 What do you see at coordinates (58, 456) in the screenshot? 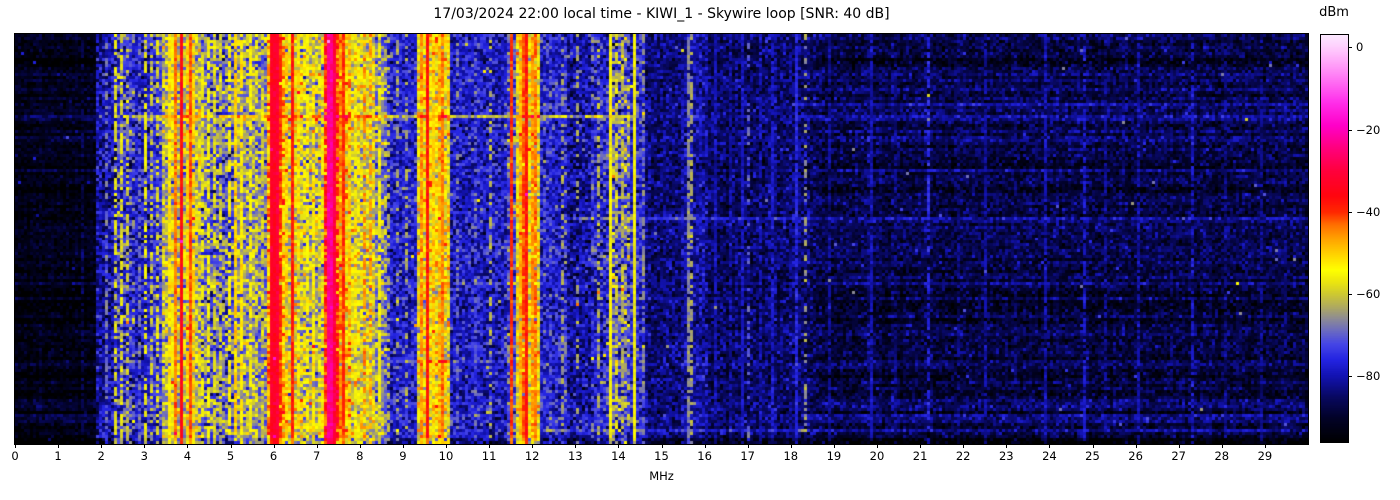
I see `x-tick-label: 1` at bounding box center [58, 456].